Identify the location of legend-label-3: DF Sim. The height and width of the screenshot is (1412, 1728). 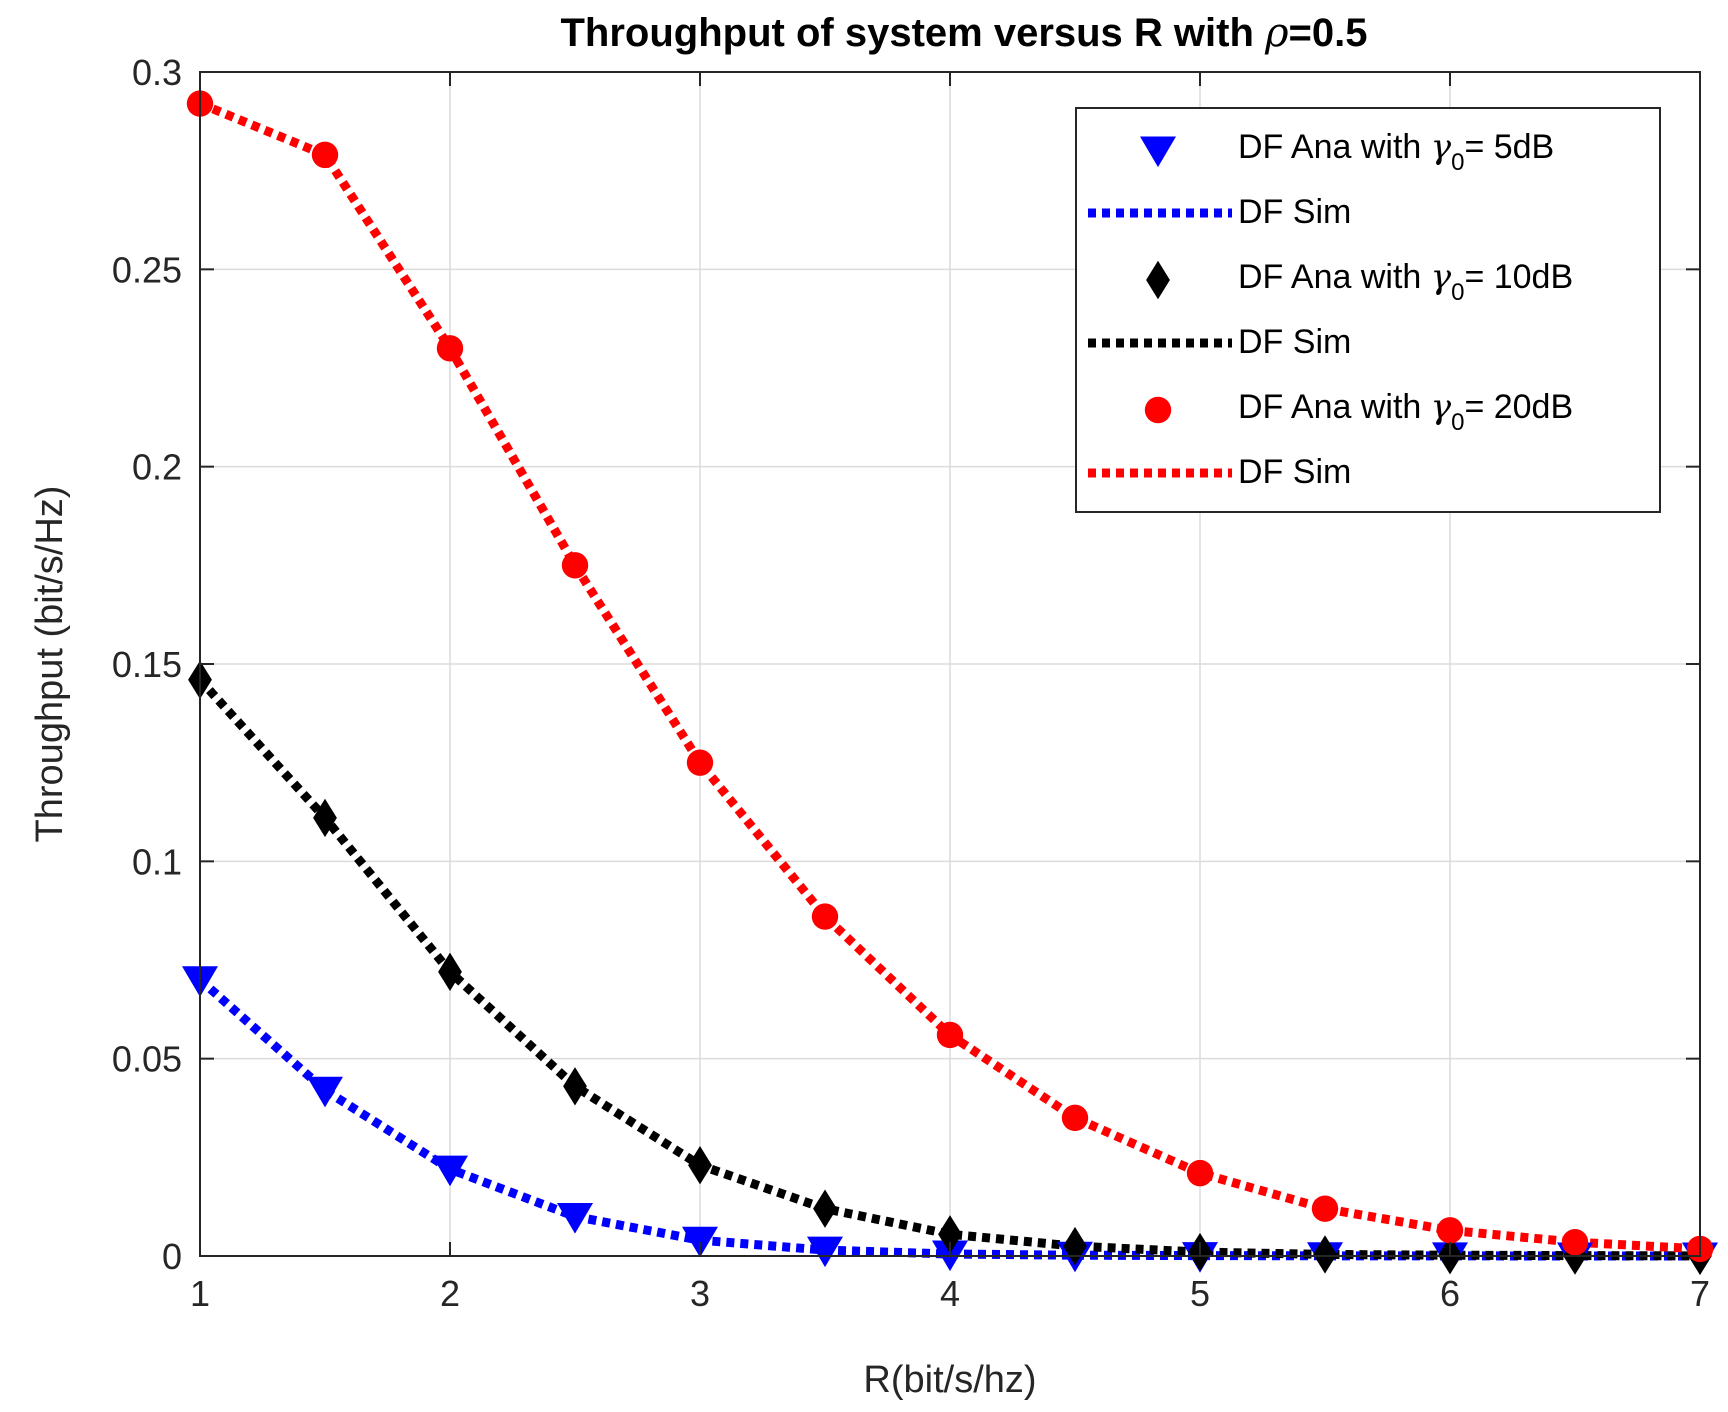
(1294, 342).